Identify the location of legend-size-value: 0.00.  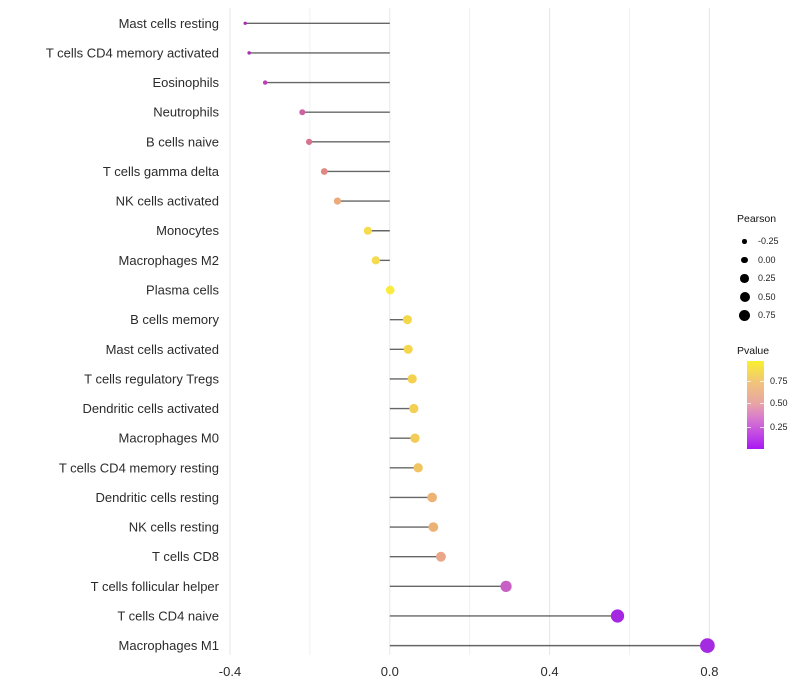
(767, 259).